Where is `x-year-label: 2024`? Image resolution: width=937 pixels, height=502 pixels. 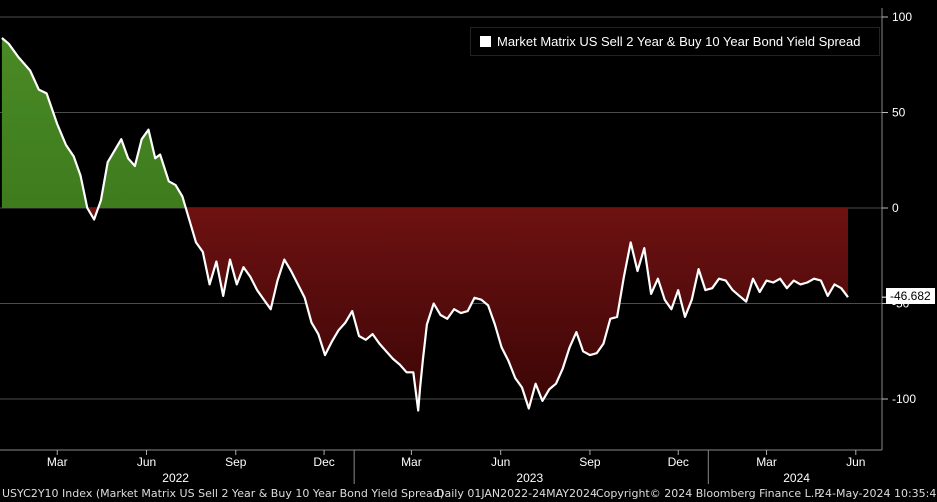
x-year-label: 2024 is located at coordinates (796, 478).